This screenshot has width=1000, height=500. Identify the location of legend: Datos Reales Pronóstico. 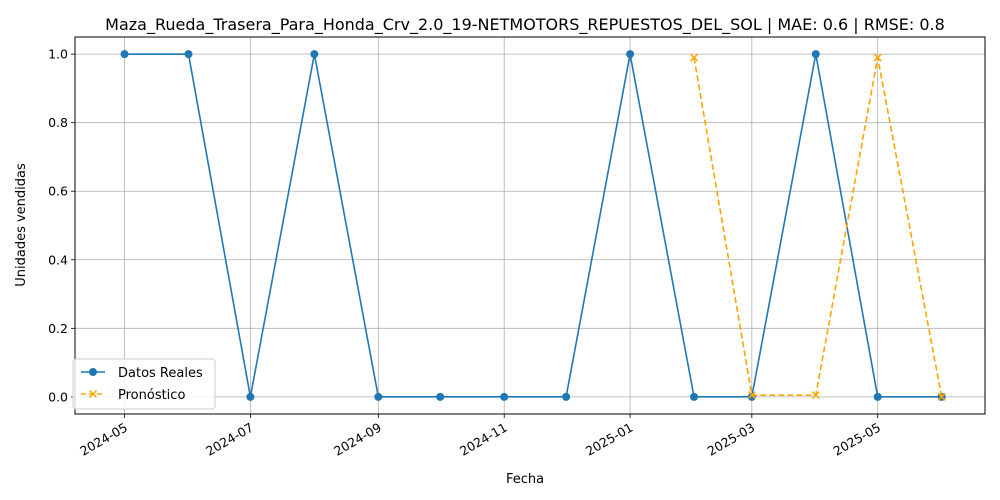
(144, 384).